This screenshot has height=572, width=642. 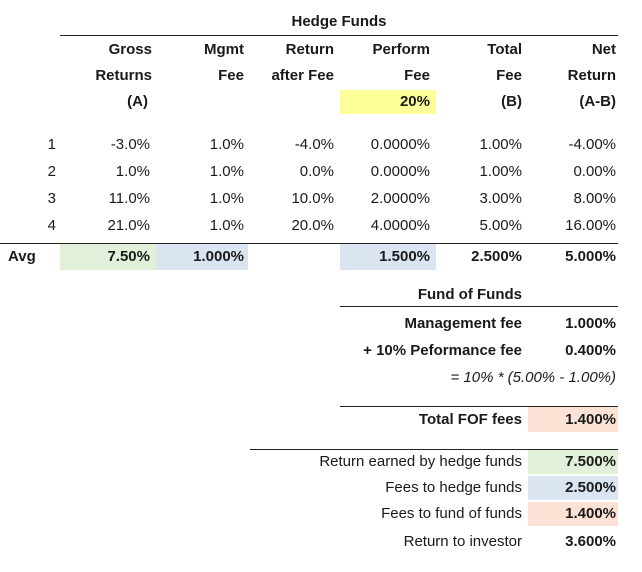 I want to click on table-cell: 0.0%, so click(x=316, y=171).